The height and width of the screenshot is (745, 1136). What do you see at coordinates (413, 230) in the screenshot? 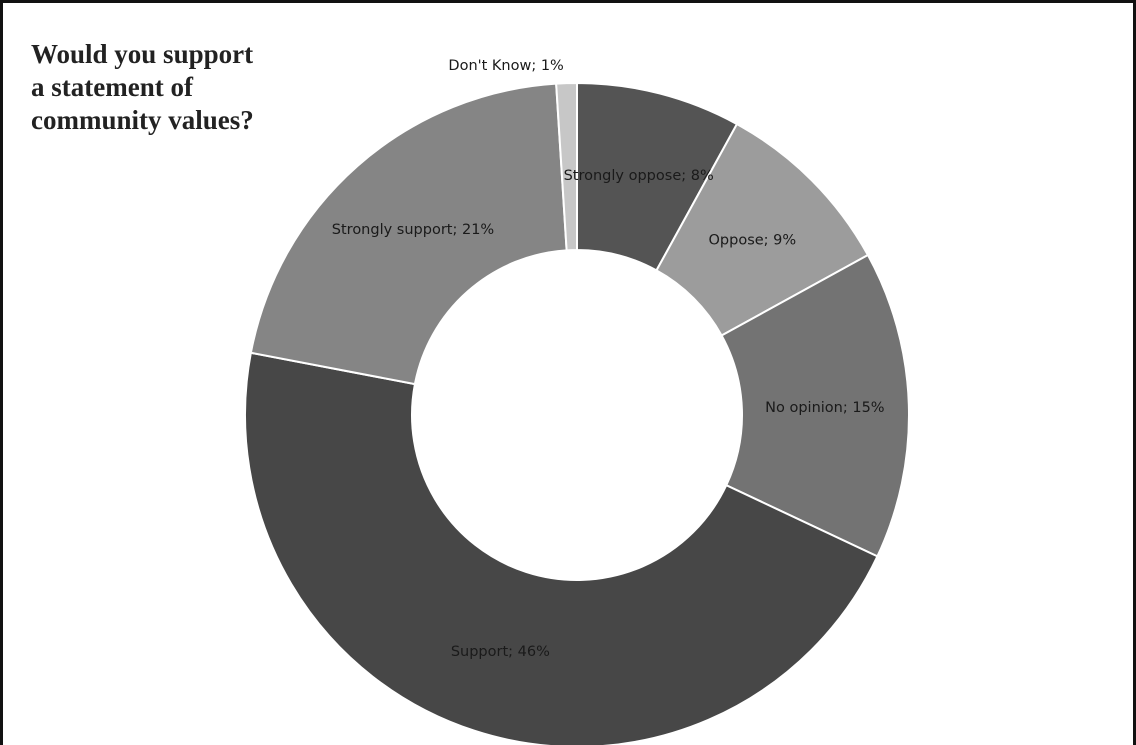
I see `label-strongly-support: Strongly support; 21%` at bounding box center [413, 230].